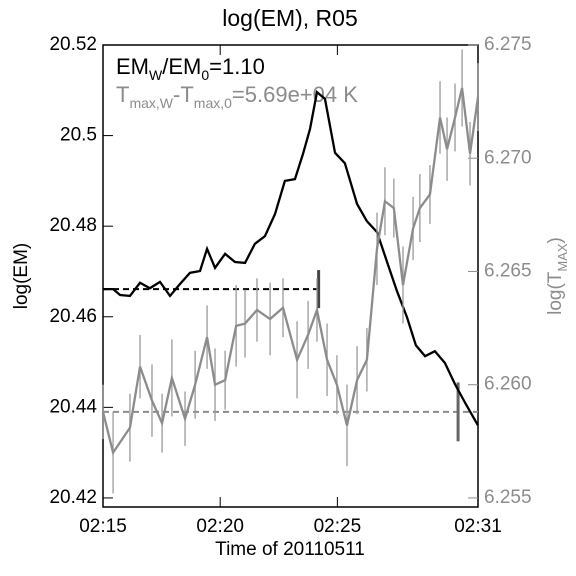  I want to click on annotation-part: -T, so click(183, 94).